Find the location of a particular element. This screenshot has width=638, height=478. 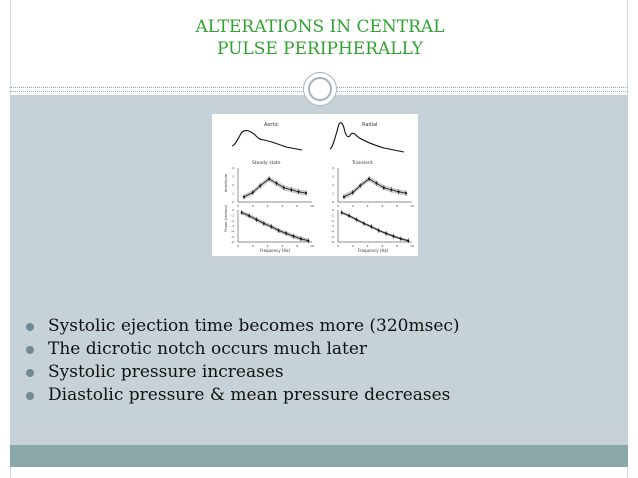

ylabel-phase: Phase (radians) is located at coordinates (226, 218).